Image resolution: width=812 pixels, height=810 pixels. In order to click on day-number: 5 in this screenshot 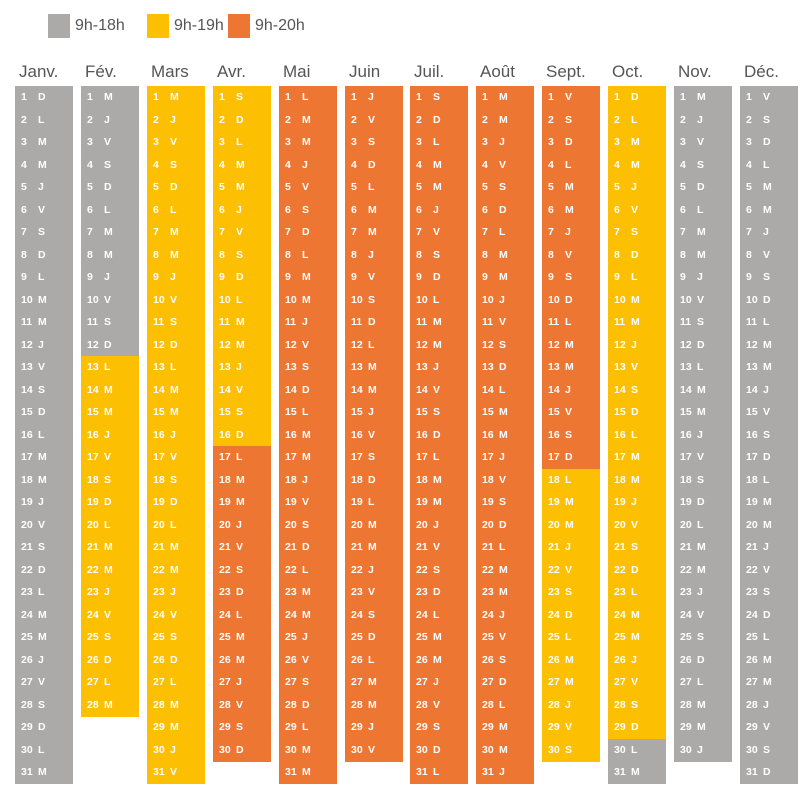, I will do `click(485, 187)`.